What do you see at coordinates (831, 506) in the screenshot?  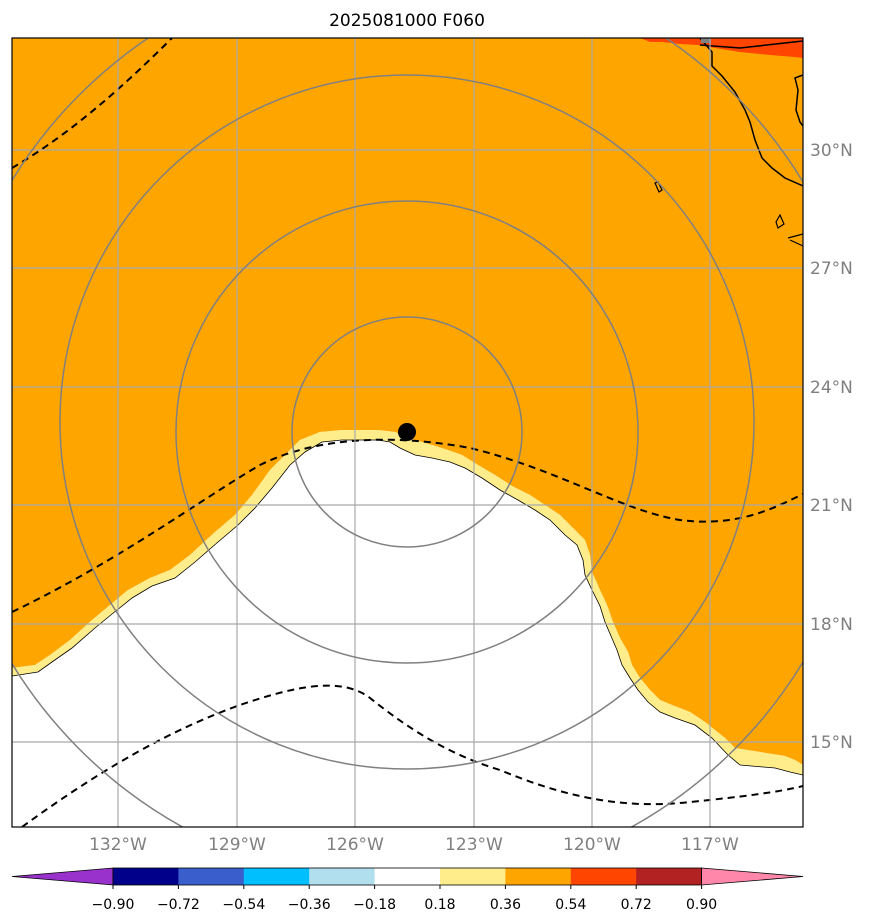 I see `lat-label: 21°N` at bounding box center [831, 506].